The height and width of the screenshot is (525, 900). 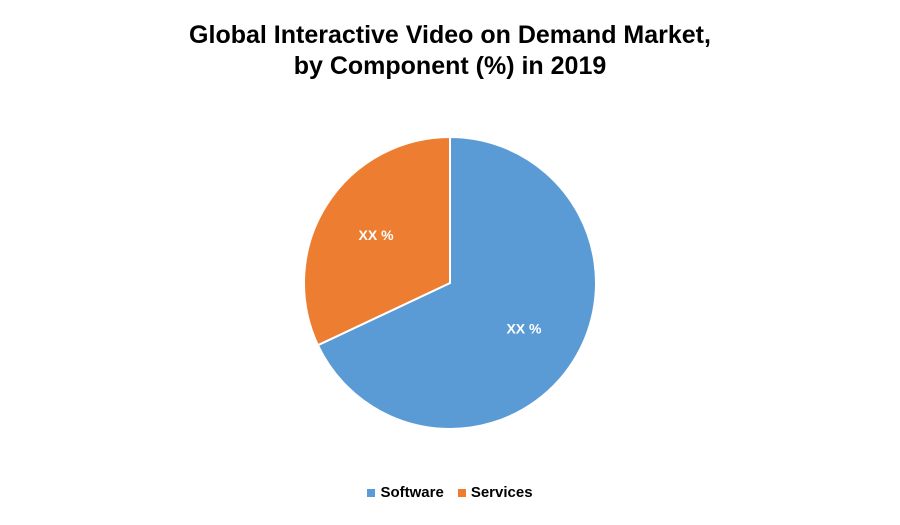 What do you see at coordinates (524, 329) in the screenshot?
I see `pie-slice-label-software: XX %` at bounding box center [524, 329].